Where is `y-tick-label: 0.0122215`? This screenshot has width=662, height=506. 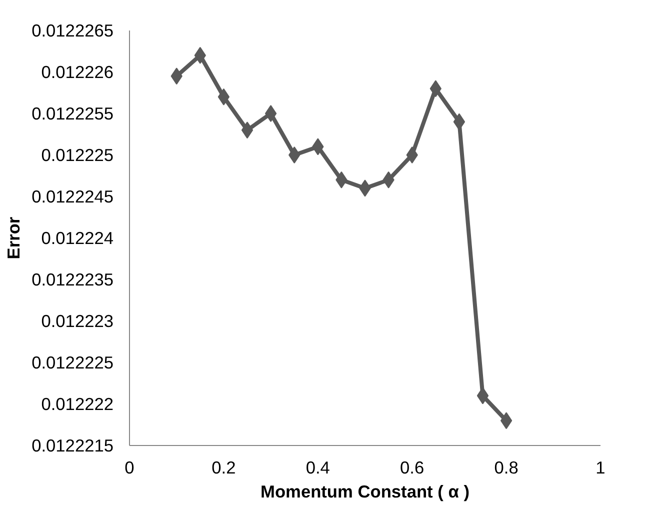 y-tick-label: 0.0122215 is located at coordinates (73, 446).